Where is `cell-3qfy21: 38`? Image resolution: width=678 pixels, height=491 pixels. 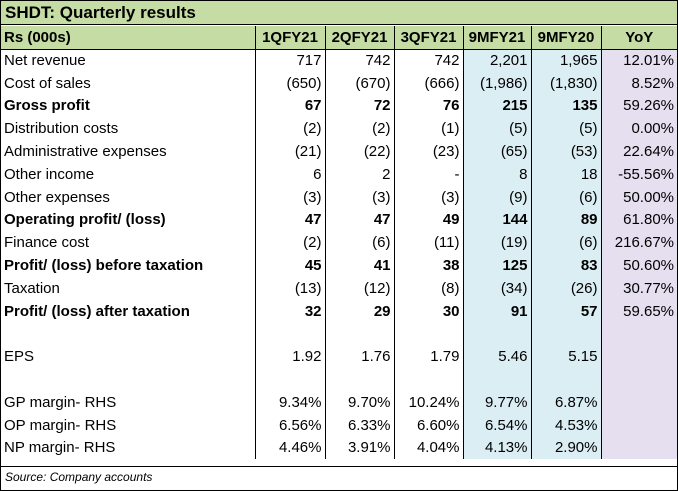
cell-3qfy21: 38 is located at coordinates (428, 265).